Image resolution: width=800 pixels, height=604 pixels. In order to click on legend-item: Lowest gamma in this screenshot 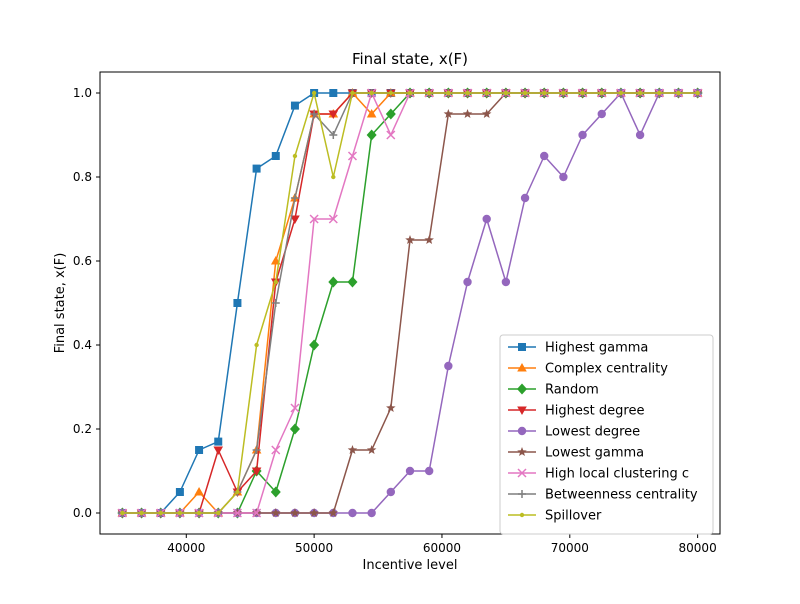, I will do `click(576, 453)`.